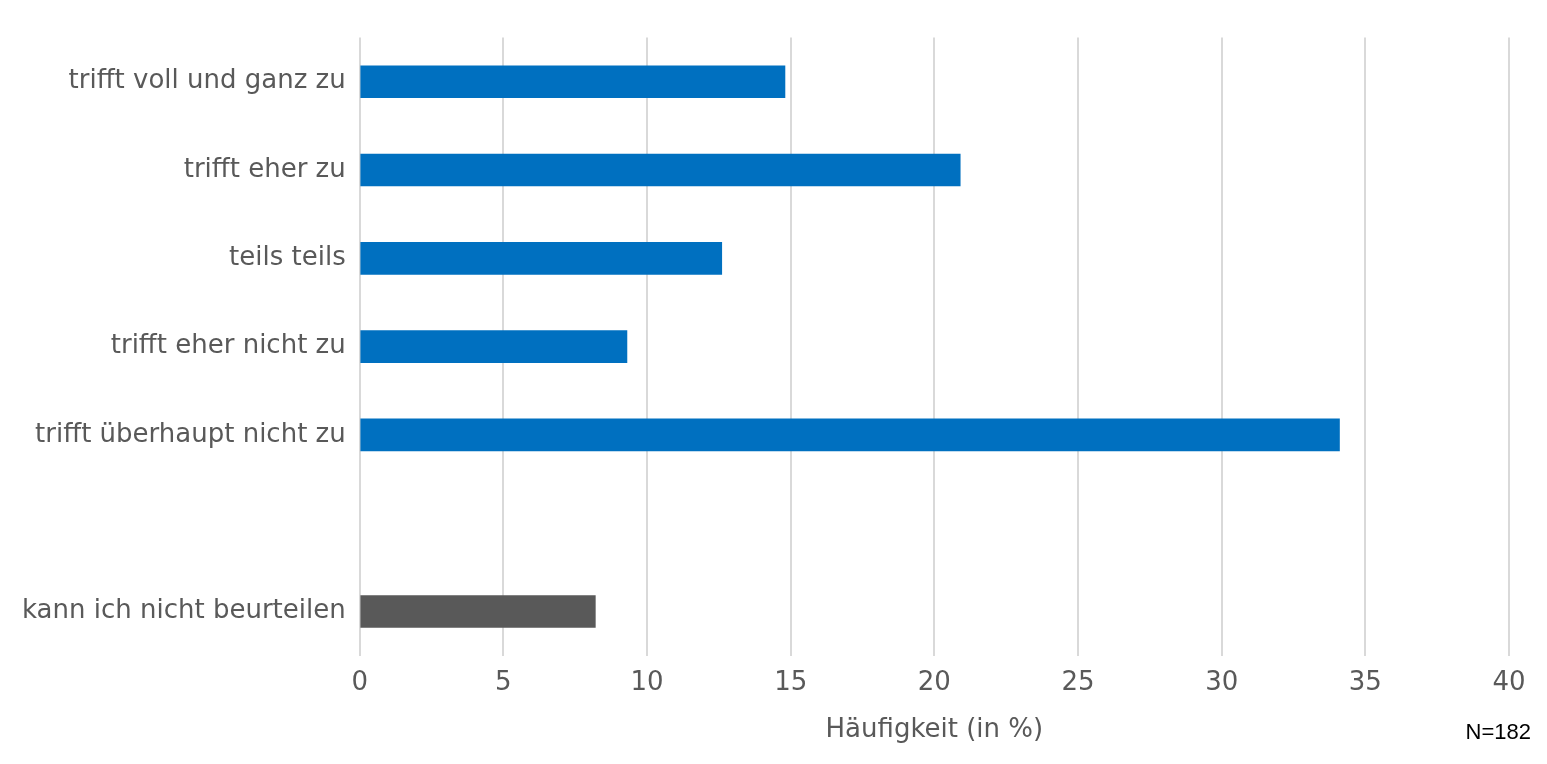  What do you see at coordinates (503, 680) in the screenshot?
I see `x-tick-label: 5` at bounding box center [503, 680].